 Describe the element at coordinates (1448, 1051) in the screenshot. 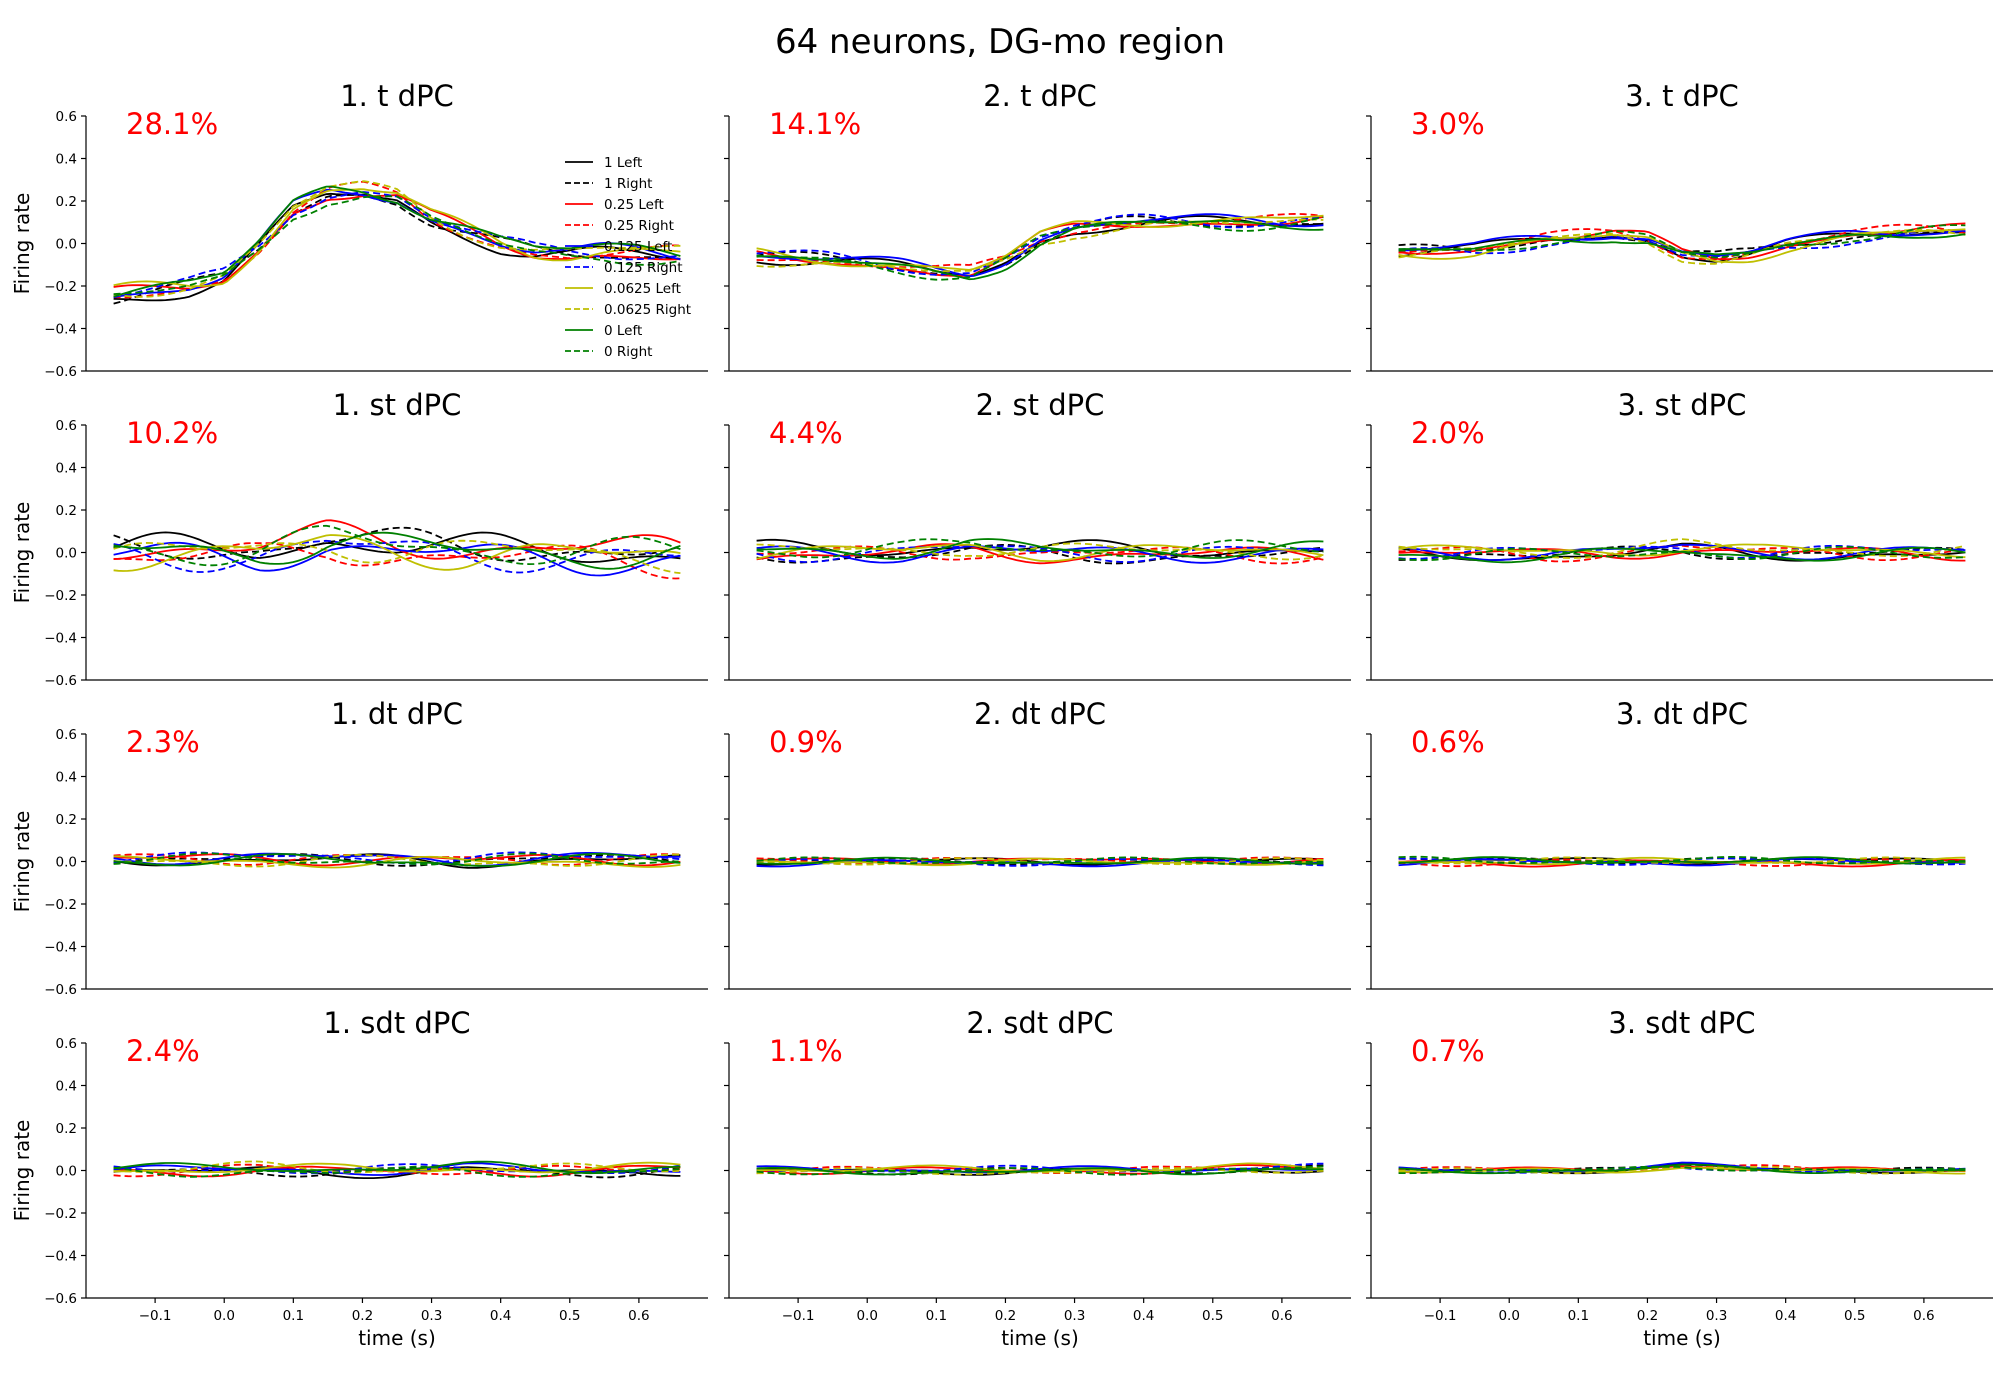

I see `variance-label: 0.7%` at that location.